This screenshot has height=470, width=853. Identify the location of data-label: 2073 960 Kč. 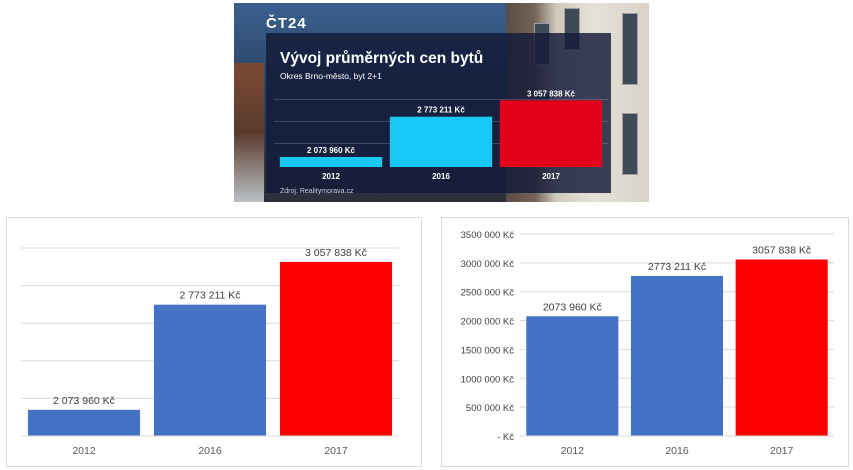
(572, 307).